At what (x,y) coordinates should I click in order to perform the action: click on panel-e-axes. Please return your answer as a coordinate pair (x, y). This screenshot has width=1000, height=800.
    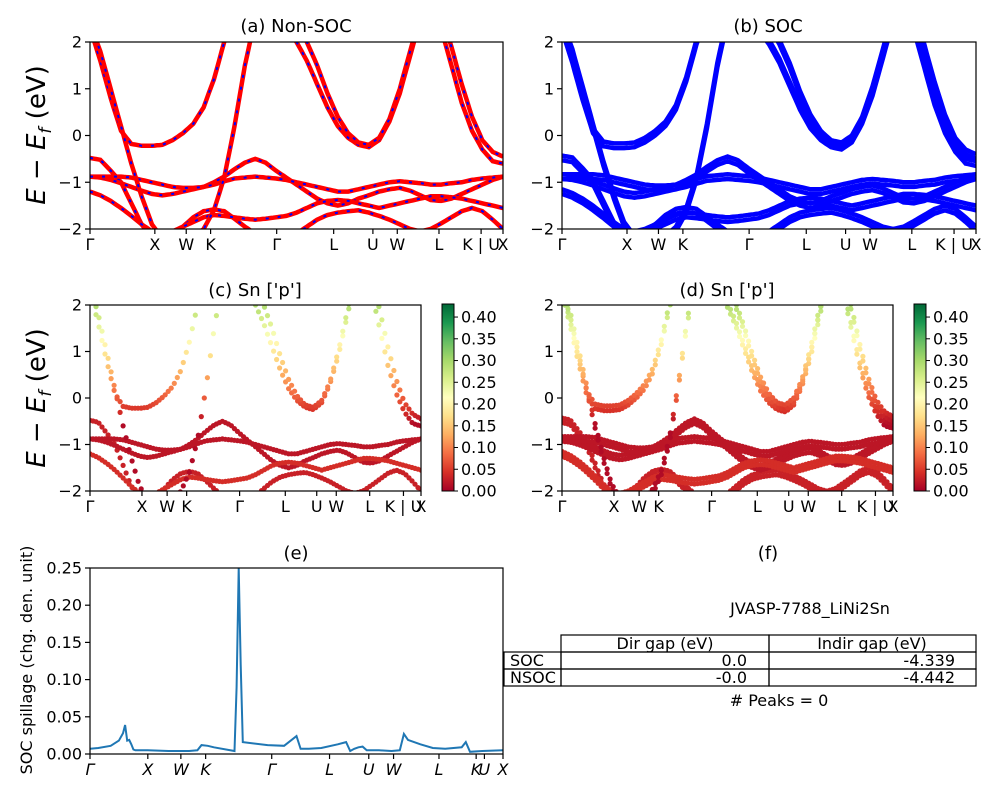
    Looking at the image, I should click on (296, 661).